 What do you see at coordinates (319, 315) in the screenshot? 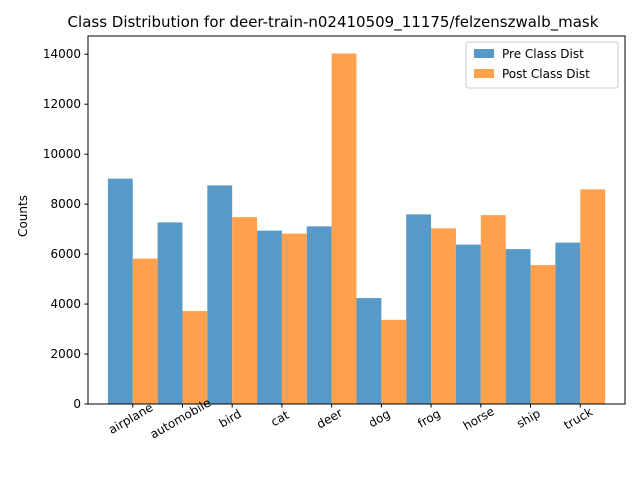
I see `bar-pre-class-dist-deer` at bounding box center [319, 315].